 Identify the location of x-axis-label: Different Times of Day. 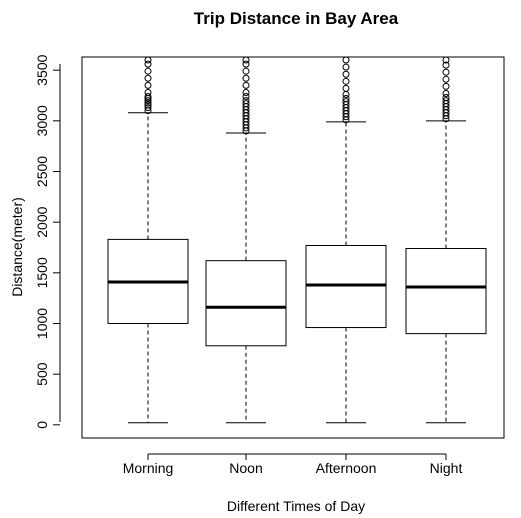
(296, 506).